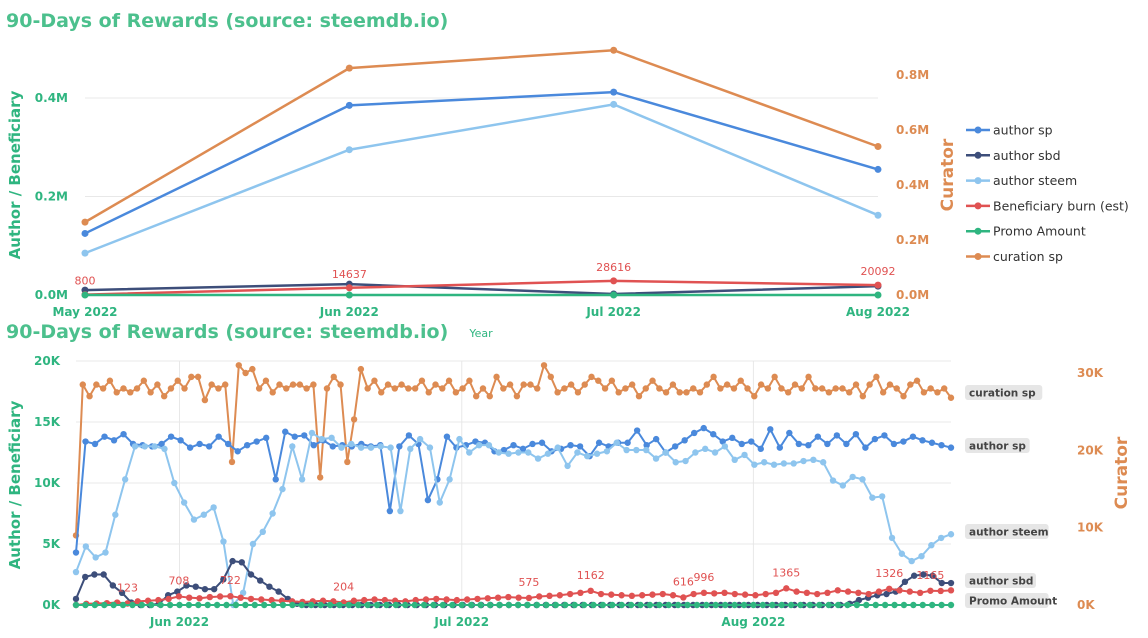 This screenshot has height=638, width=1148. What do you see at coordinates (889, 573) in the screenshot?
I see `data-label: 1326` at bounding box center [889, 573].